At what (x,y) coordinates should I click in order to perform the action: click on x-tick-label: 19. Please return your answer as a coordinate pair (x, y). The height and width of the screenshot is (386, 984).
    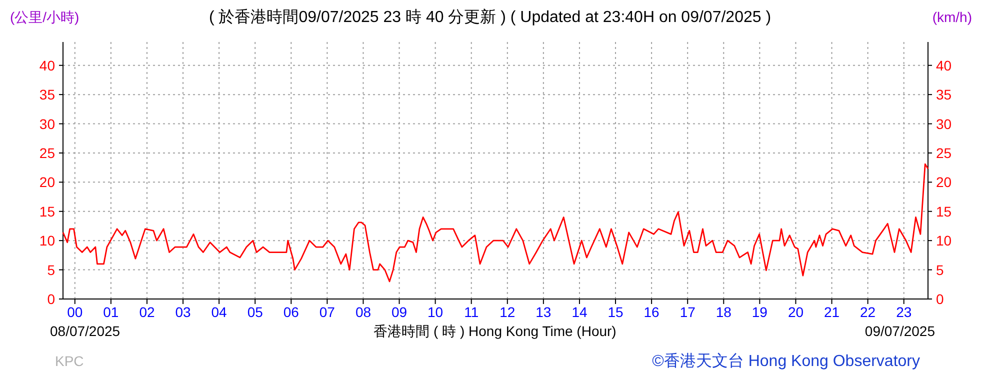
    Looking at the image, I should click on (760, 312).